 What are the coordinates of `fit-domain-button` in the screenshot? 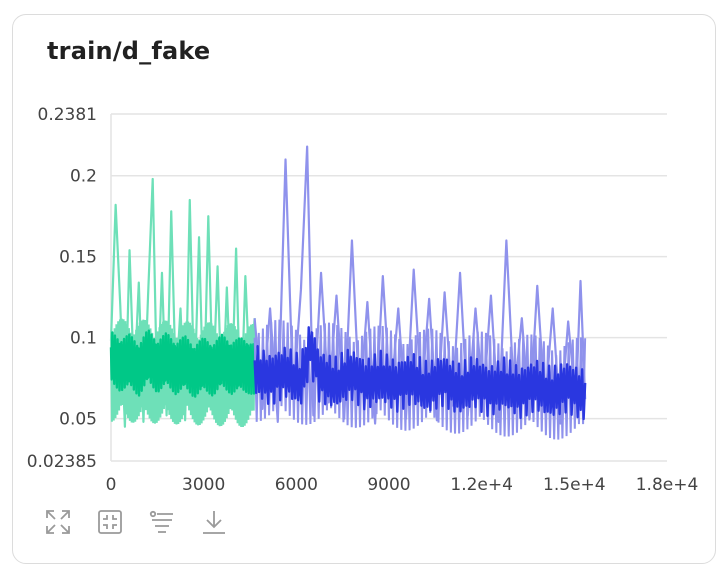 It's located at (110, 522).